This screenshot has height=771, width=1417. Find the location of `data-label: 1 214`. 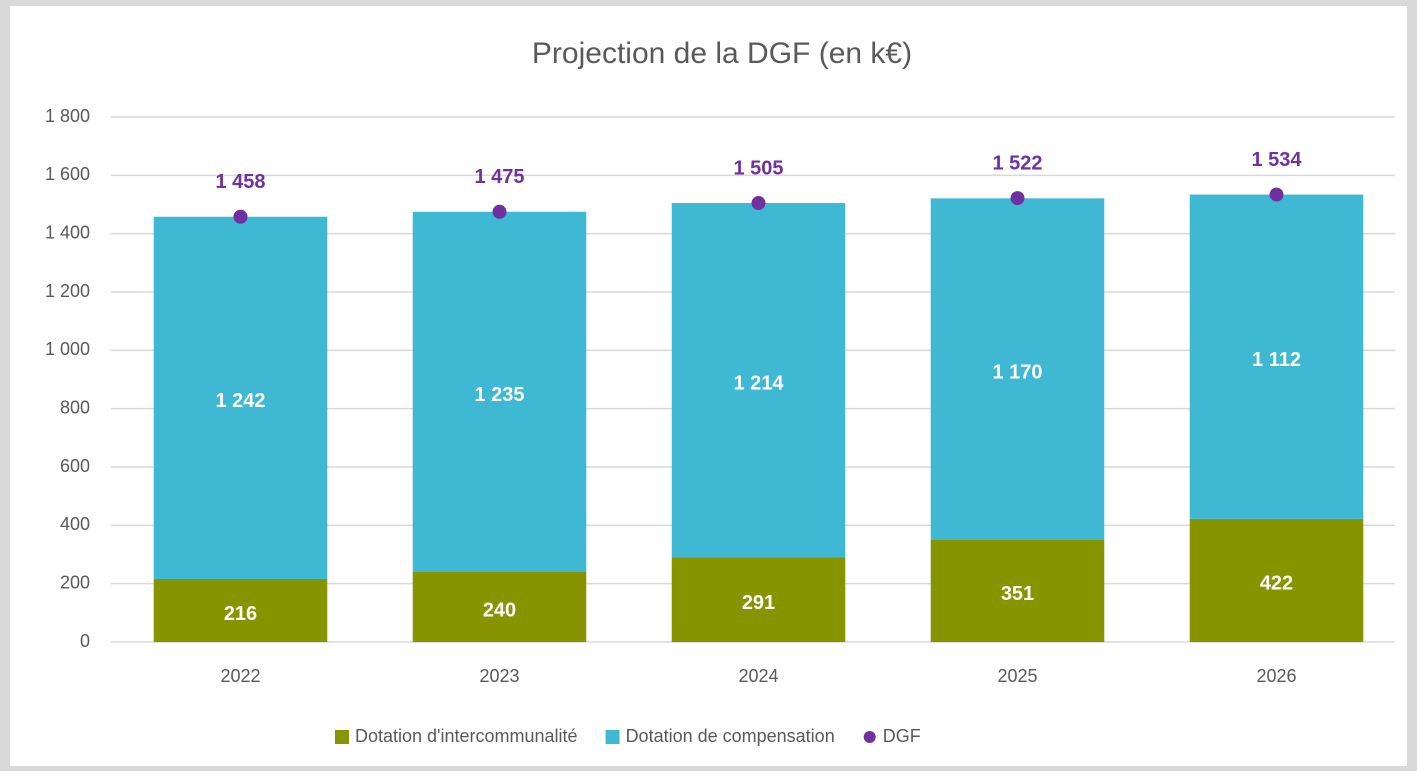

data-label: 1 214 is located at coordinates (758, 383).